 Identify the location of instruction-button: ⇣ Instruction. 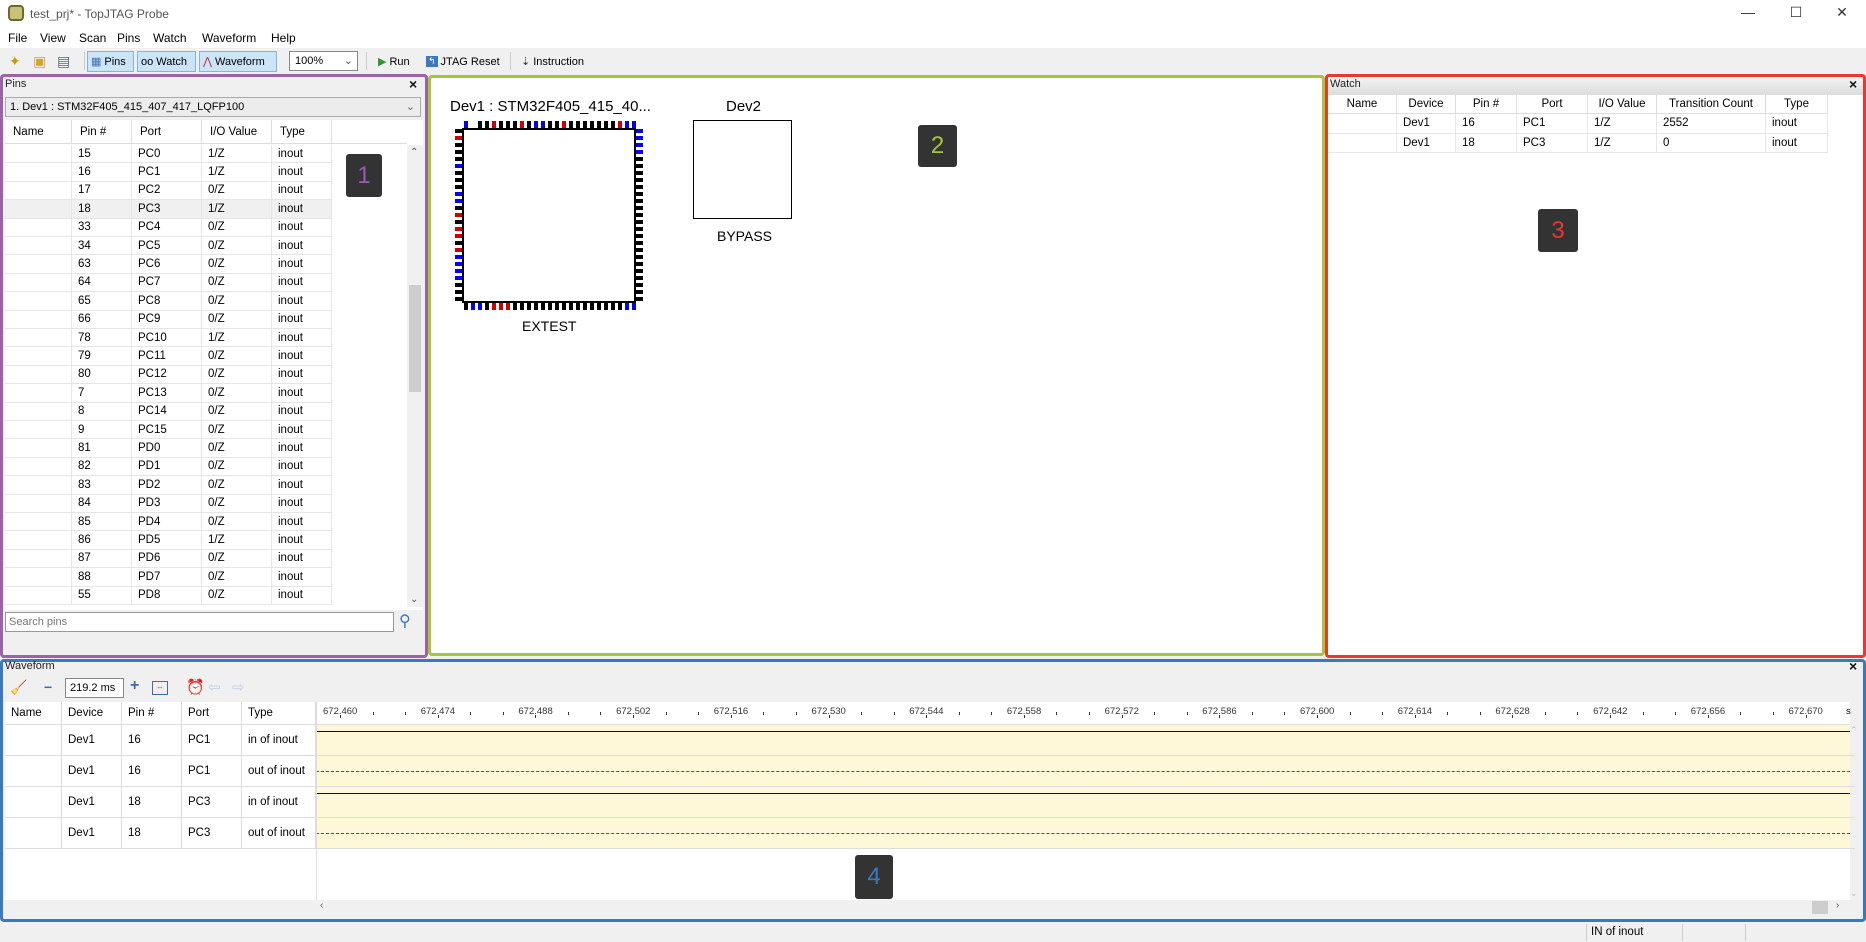
(552, 61).